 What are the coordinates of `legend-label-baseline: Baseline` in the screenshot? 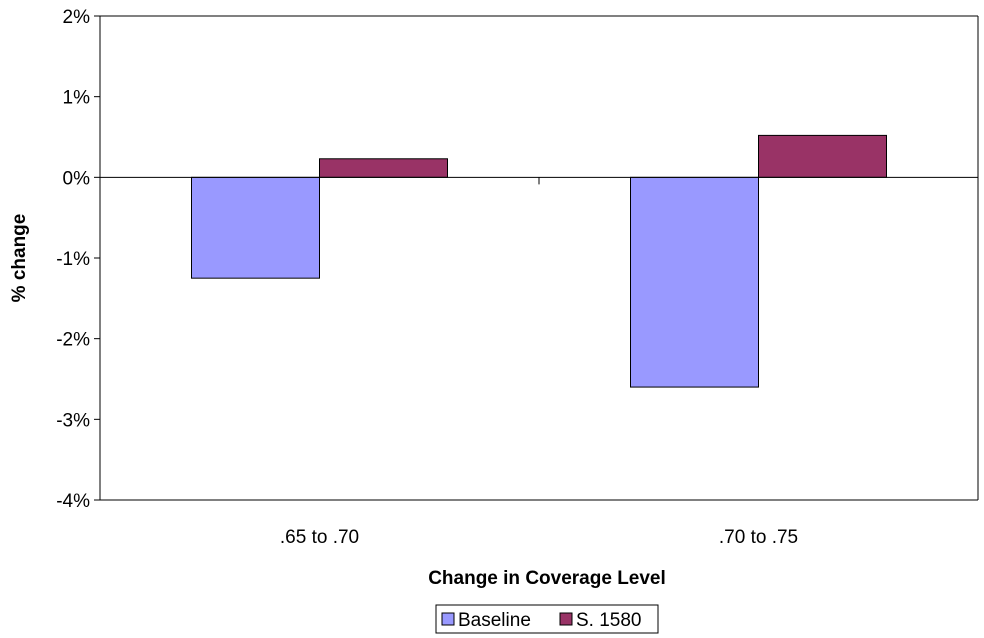 It's located at (494, 620).